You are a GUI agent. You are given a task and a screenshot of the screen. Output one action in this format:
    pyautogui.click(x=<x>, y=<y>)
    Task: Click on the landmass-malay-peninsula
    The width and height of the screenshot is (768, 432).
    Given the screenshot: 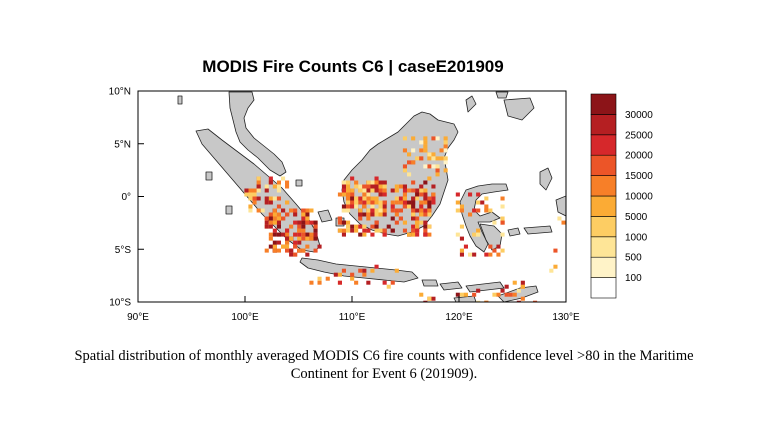 What is the action you would take?
    pyautogui.click(x=257, y=134)
    